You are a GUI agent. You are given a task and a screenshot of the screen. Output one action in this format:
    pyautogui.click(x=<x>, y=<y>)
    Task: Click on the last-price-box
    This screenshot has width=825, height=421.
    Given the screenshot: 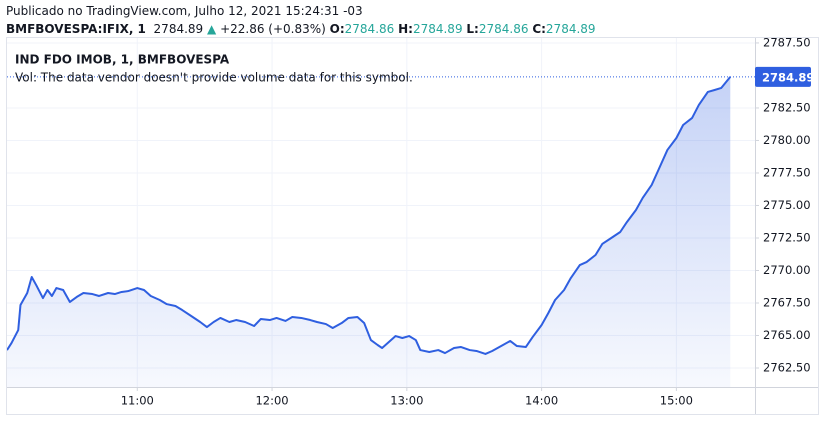 What is the action you would take?
    pyautogui.click(x=783, y=76)
    